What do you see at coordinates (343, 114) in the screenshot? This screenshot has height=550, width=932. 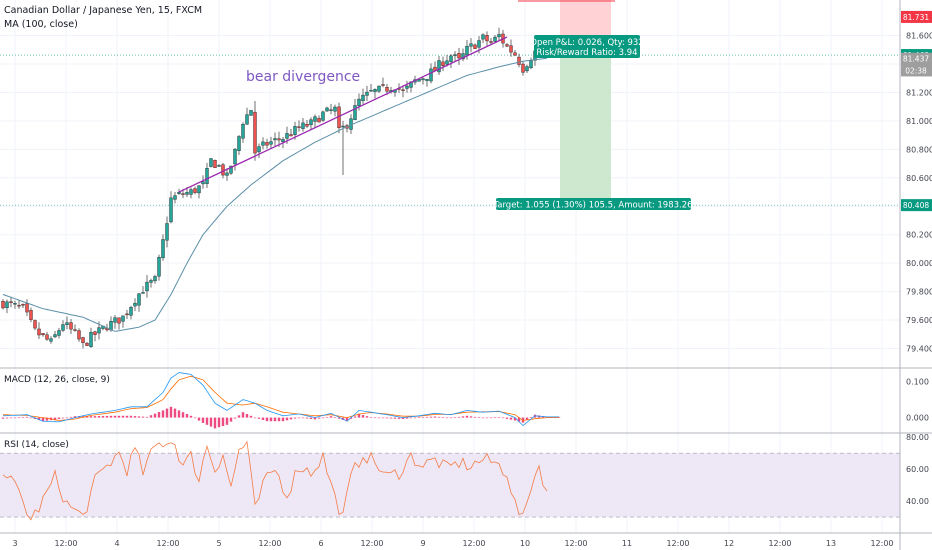 I see `trendline` at bounding box center [343, 114].